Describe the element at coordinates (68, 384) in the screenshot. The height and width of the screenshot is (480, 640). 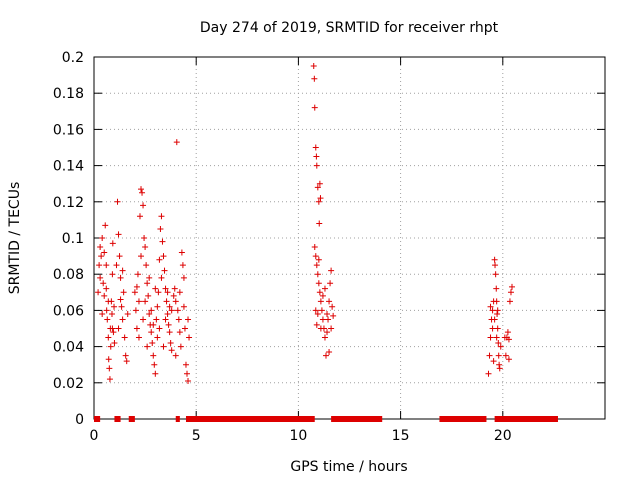
I see `y-tick-label: 0.02` at that location.